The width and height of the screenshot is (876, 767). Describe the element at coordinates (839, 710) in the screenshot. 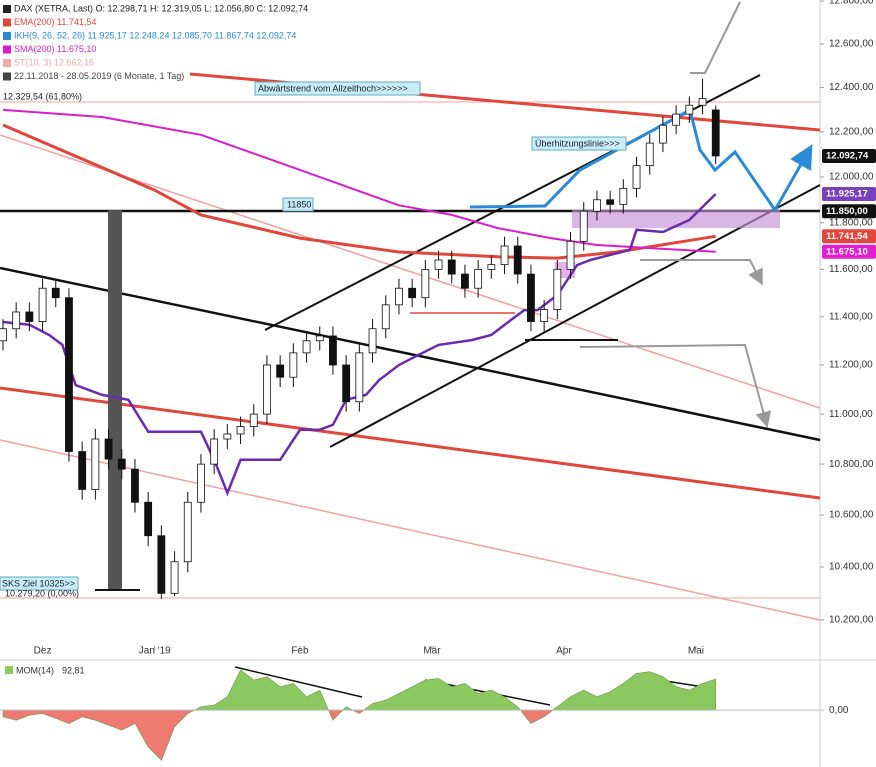

I see `mom-tick-label: 0,00` at that location.